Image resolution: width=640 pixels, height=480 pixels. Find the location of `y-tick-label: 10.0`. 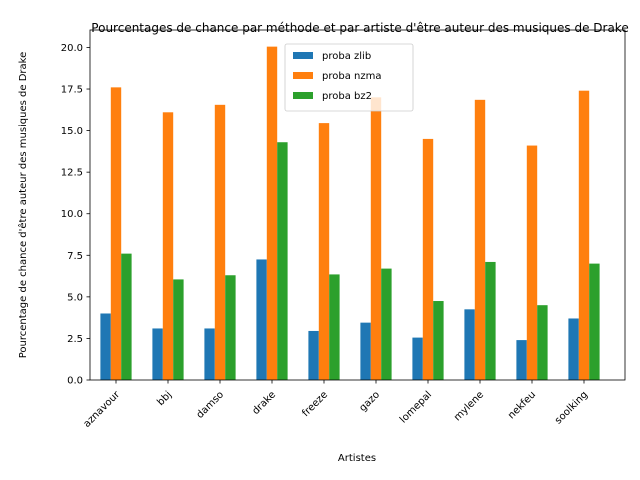

y-tick-label: 10.0 is located at coordinates (72, 214).